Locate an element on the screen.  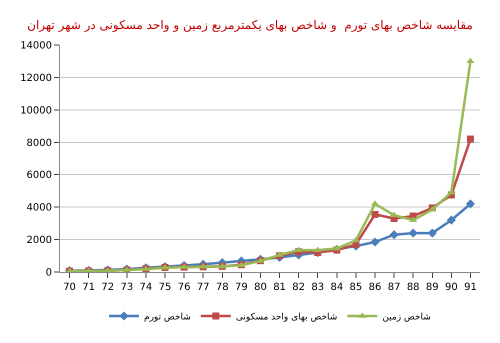
y-tick-label: 8000 is located at coordinates (39, 143).